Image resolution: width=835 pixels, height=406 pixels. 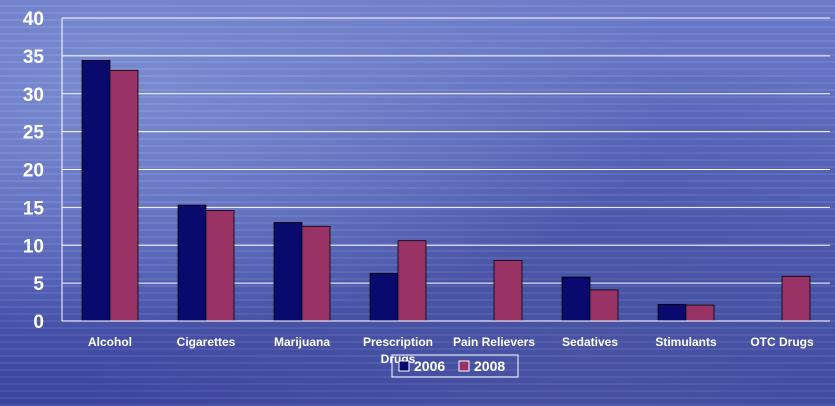 I want to click on legend-label: 2008, so click(x=489, y=366).